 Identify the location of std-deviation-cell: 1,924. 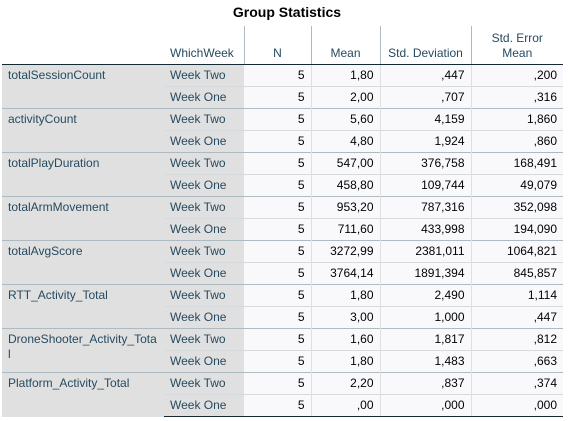
(425, 141).